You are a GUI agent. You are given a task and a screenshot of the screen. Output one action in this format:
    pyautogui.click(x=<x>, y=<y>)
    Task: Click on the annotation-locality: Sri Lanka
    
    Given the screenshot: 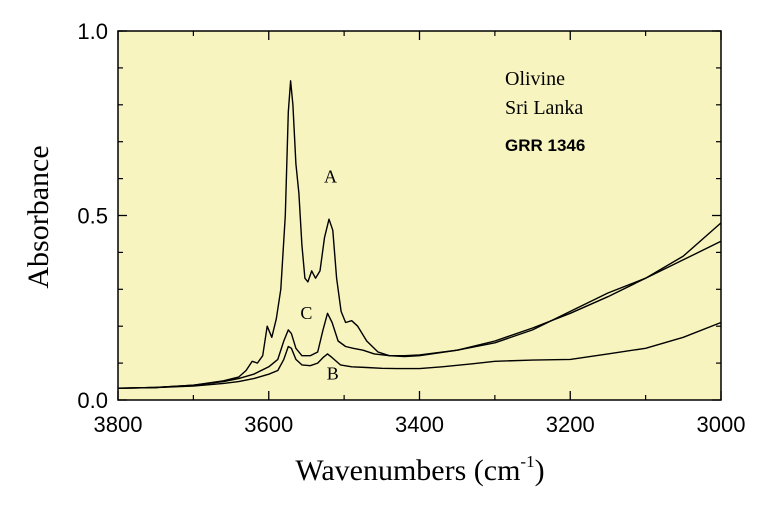 What is the action you would take?
    pyautogui.click(x=544, y=108)
    